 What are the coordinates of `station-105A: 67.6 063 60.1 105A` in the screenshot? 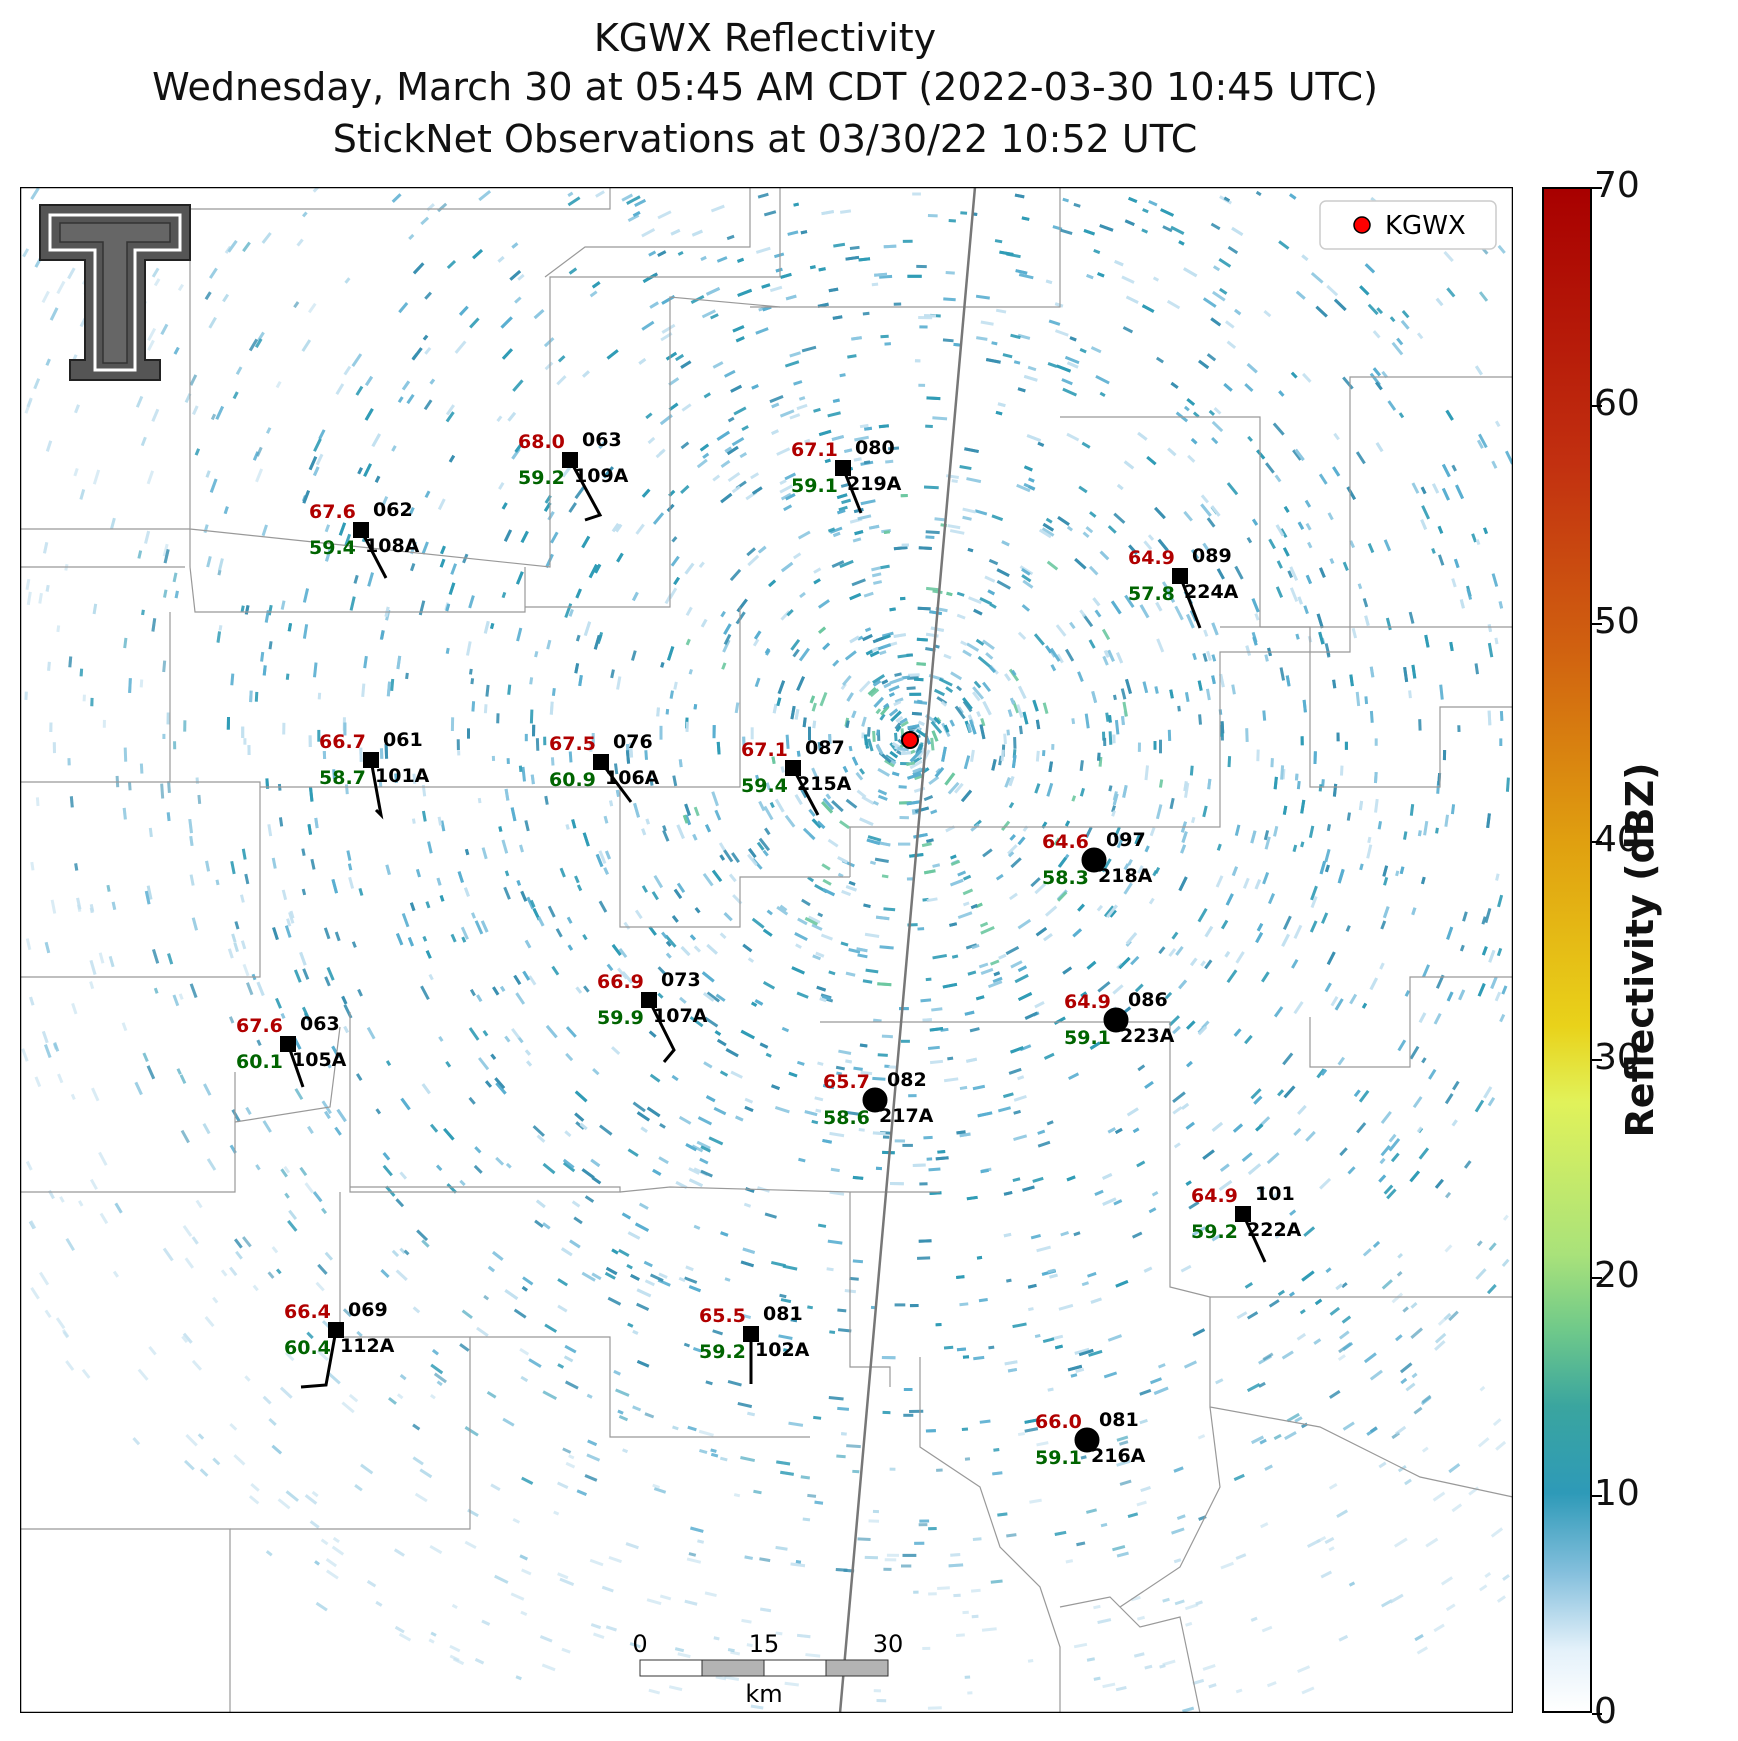 It's located at (291, 1050).